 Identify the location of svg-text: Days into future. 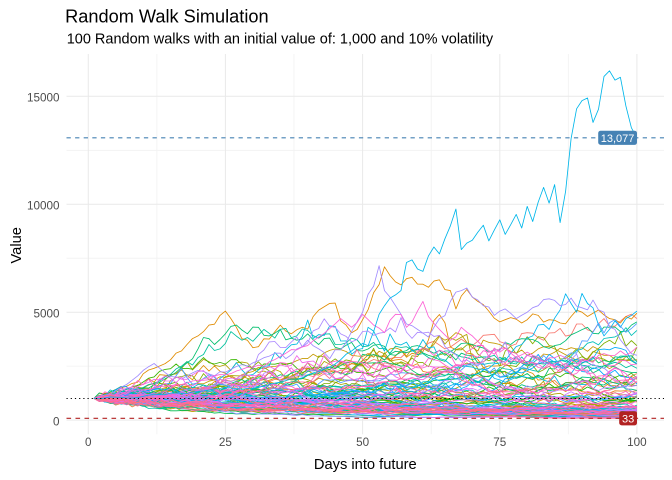
(365, 465).